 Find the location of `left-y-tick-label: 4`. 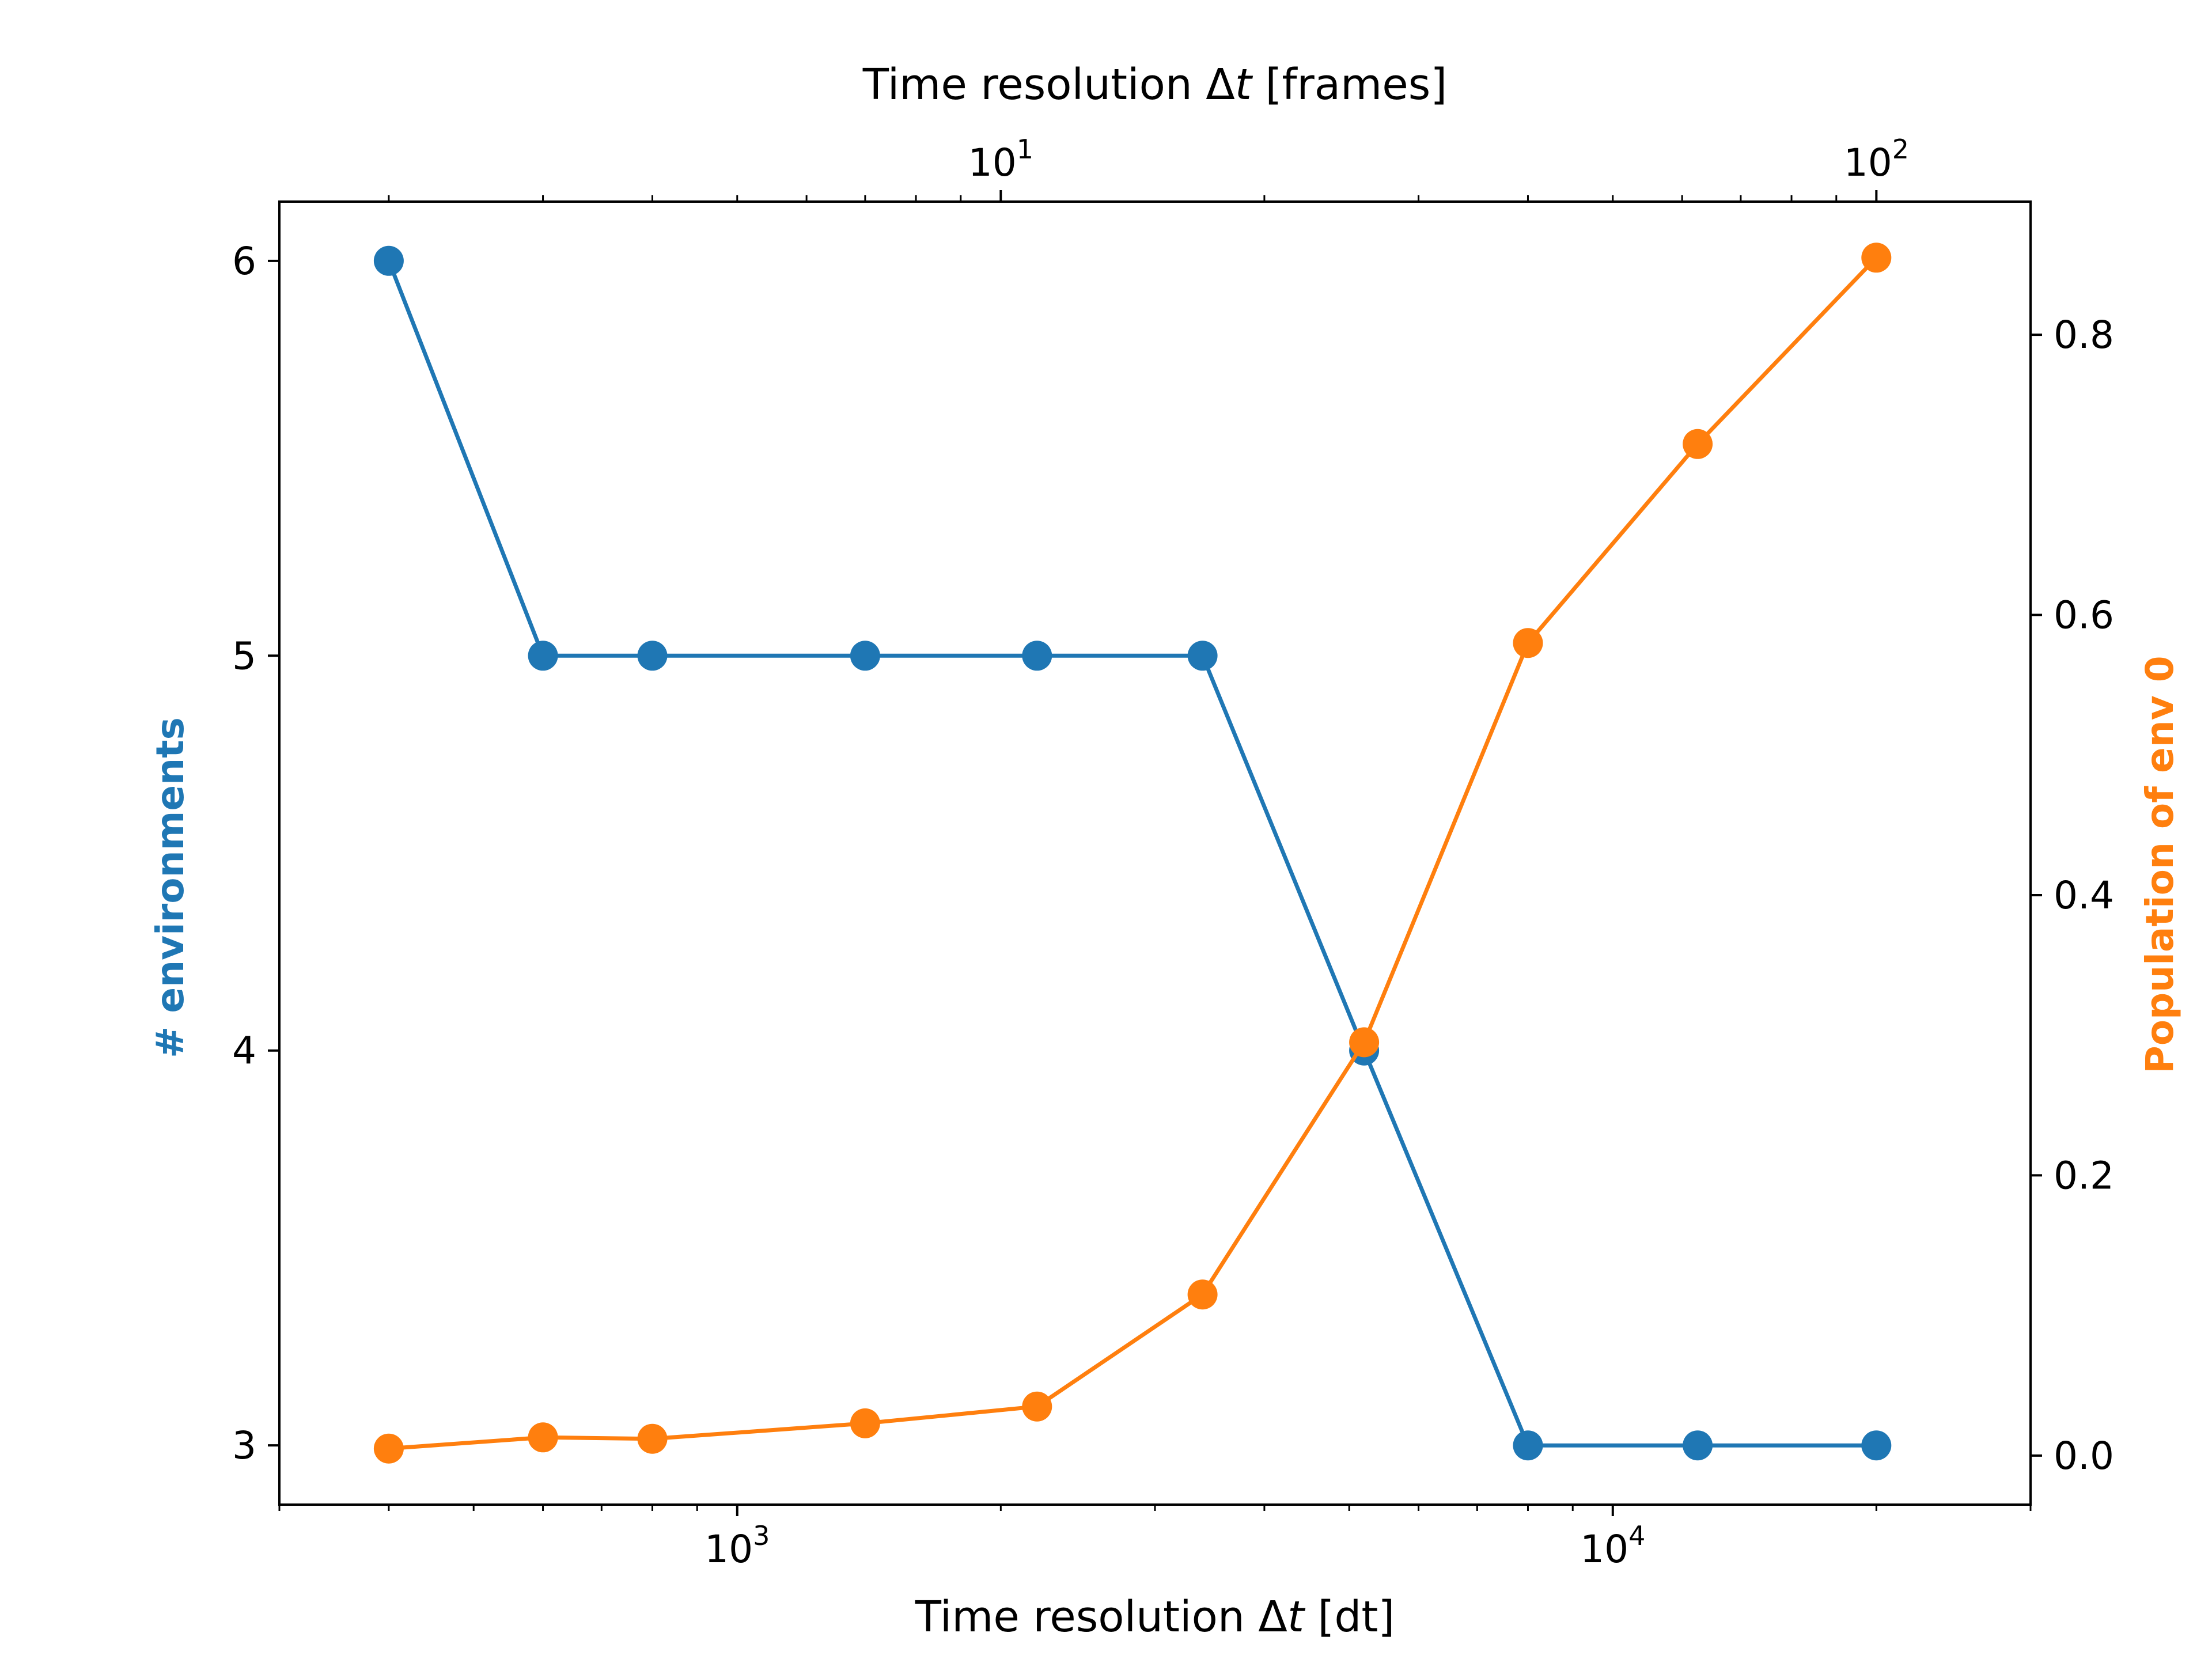

left-y-tick-label: 4 is located at coordinates (244, 1051).